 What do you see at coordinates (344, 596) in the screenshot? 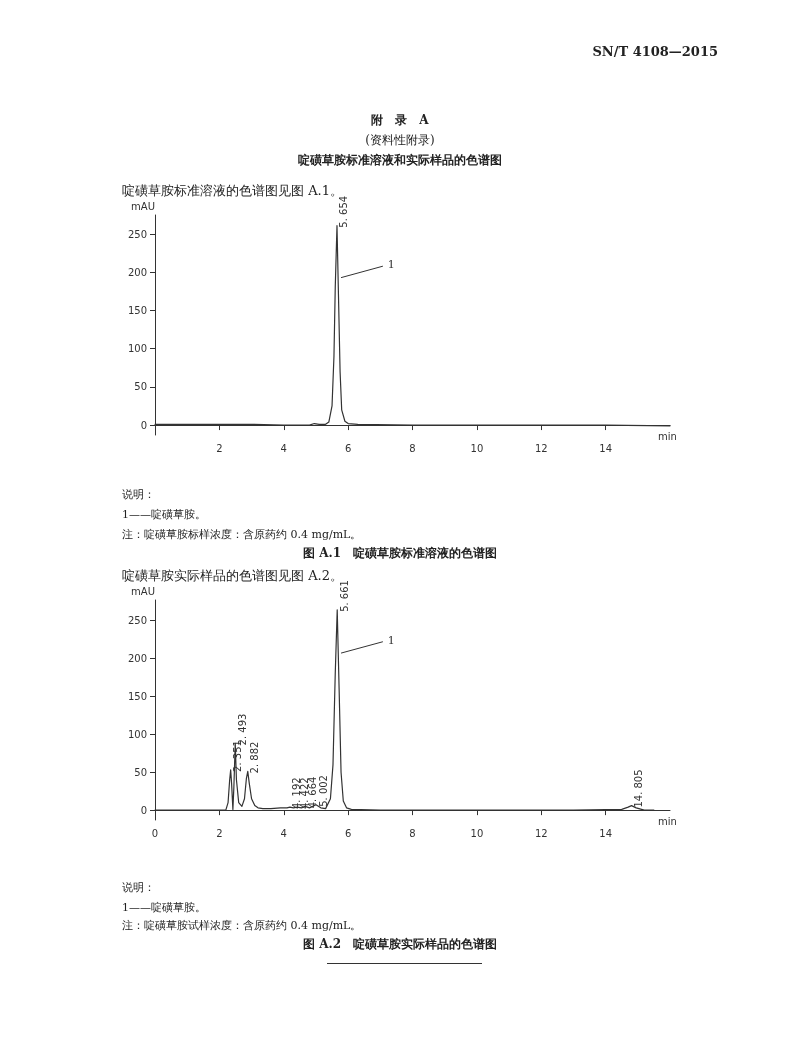
I see `annotation: 5. 661` at bounding box center [344, 596].